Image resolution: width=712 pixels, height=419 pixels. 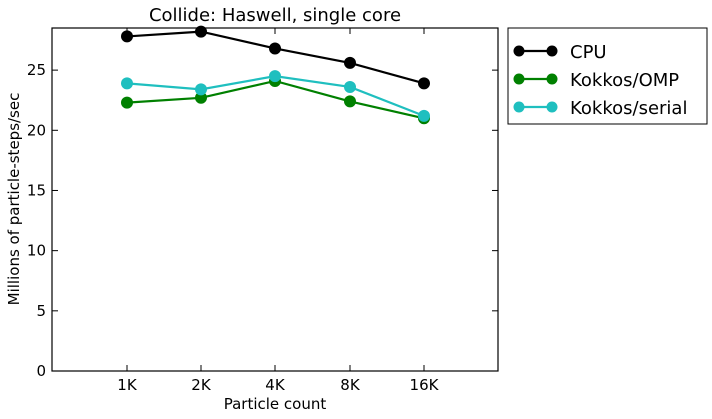 What do you see at coordinates (588, 52) in the screenshot?
I see `legend-label: CPU` at bounding box center [588, 52].